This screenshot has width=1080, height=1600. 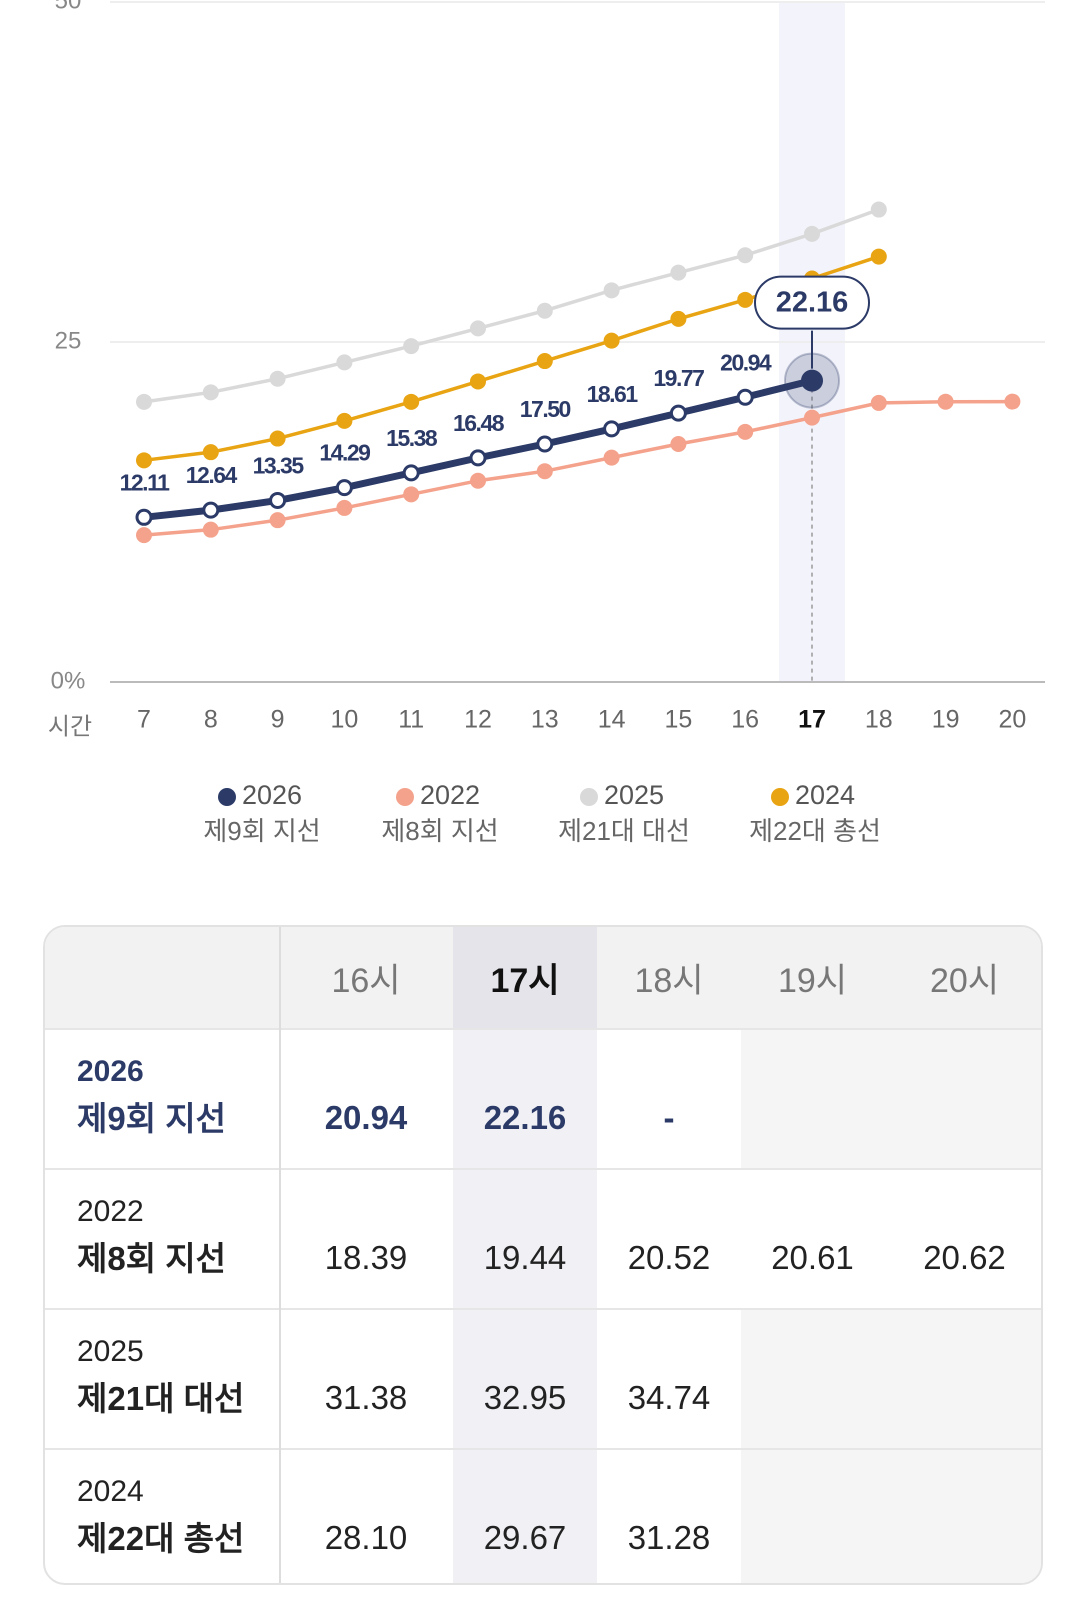 What do you see at coordinates (478, 720) in the screenshot?
I see `x-tick-label: 12` at bounding box center [478, 720].